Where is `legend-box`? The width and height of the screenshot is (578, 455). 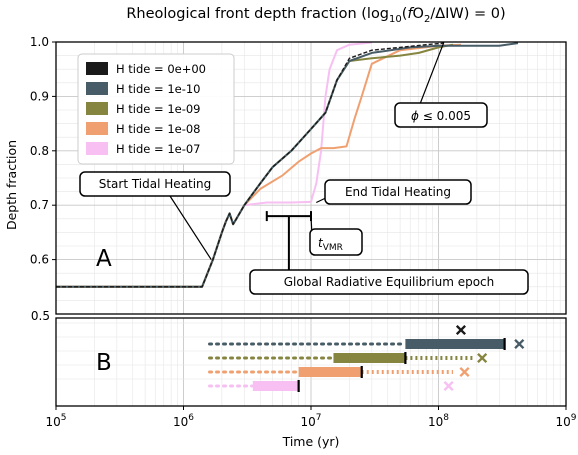 legend-box is located at coordinates (156, 109).